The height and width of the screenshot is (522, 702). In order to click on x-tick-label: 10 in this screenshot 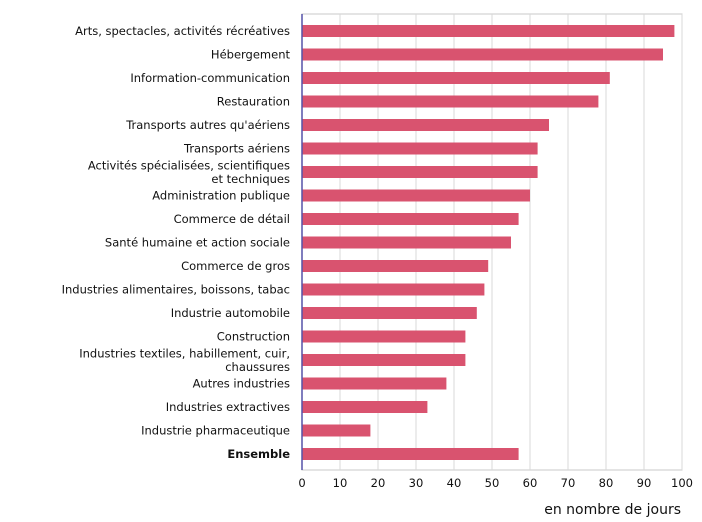, I will do `click(340, 483)`.